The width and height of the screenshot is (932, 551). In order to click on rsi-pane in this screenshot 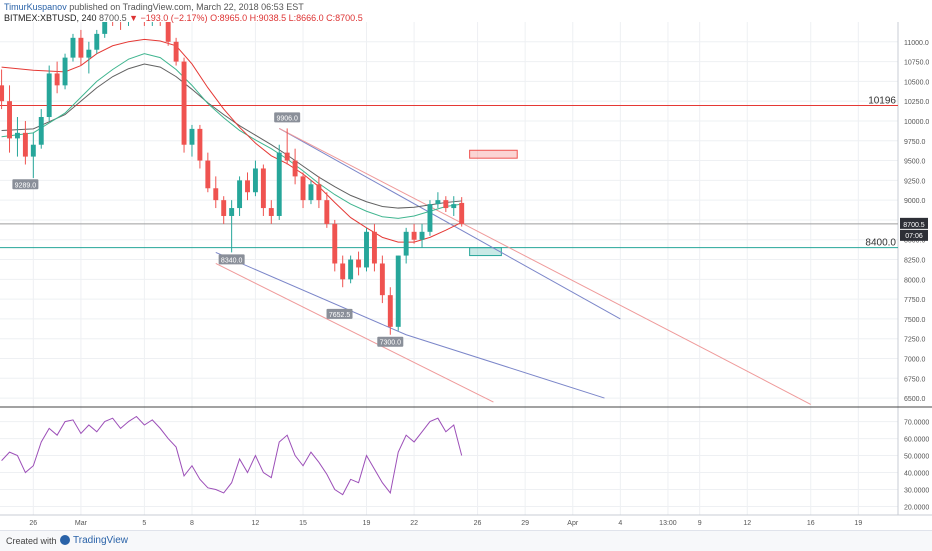, I will do `click(232, 455)`.